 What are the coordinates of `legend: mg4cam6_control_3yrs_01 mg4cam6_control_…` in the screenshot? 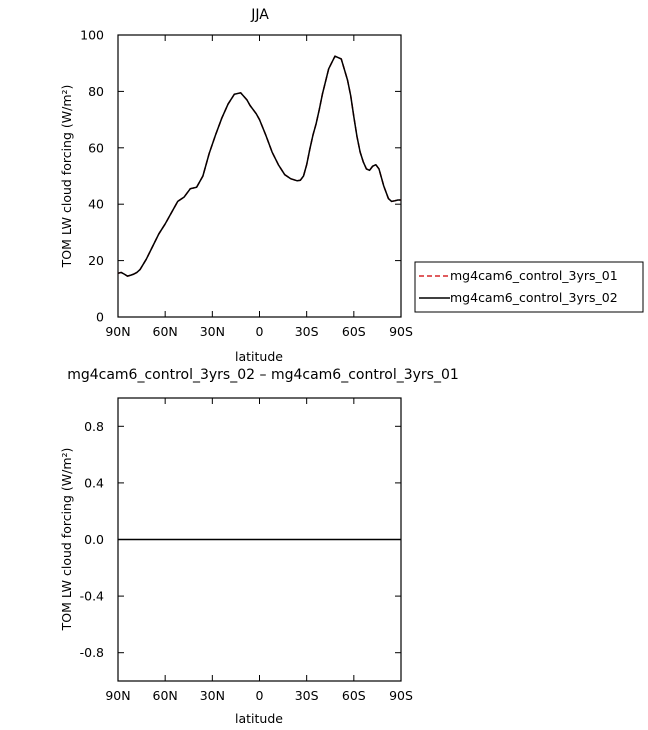 It's located at (529, 287).